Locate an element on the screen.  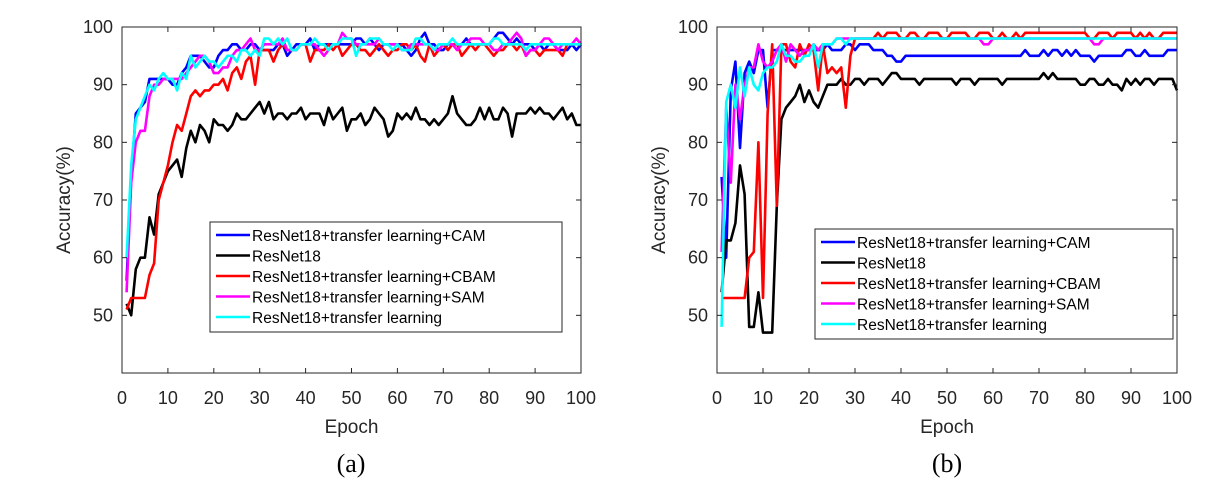
panel-caption: (b) is located at coordinates (947, 463).